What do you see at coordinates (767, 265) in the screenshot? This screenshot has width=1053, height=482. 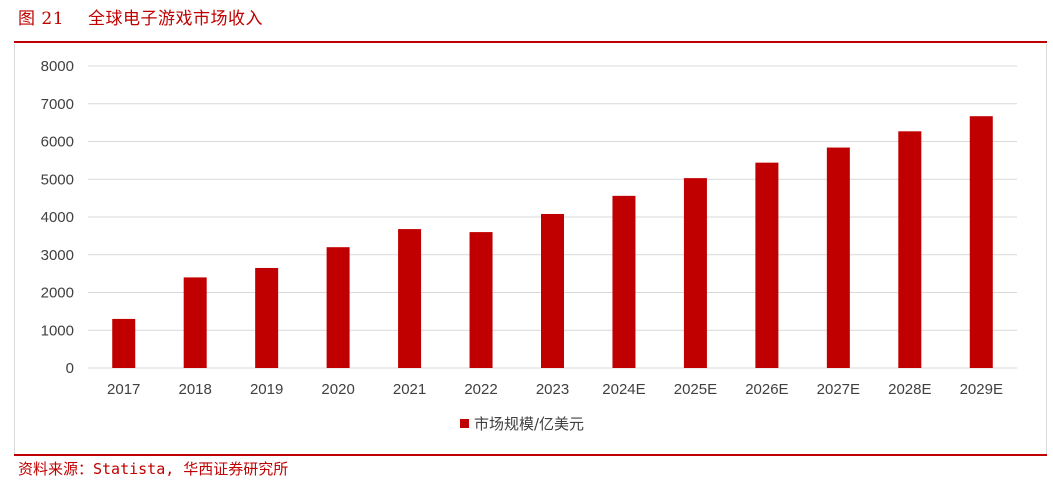 I see `bar-2026E` at bounding box center [767, 265].